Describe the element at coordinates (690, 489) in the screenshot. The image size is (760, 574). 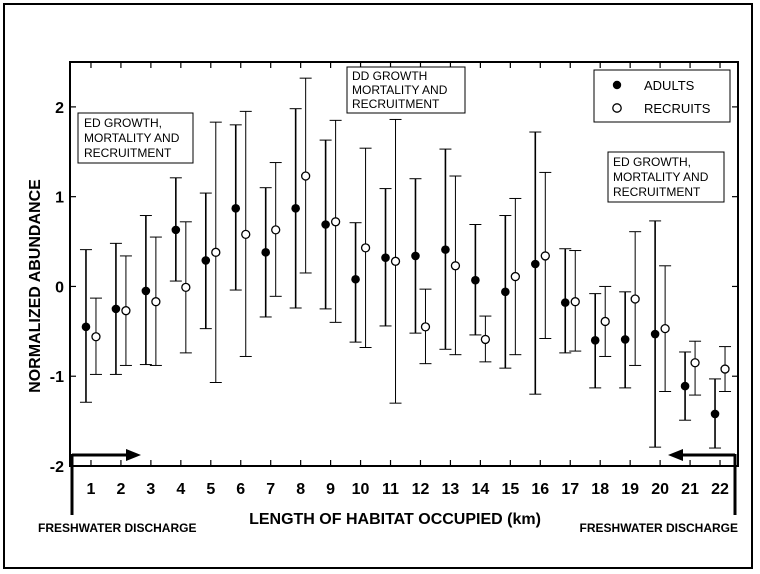
I see `x-tick-label: 21` at that location.